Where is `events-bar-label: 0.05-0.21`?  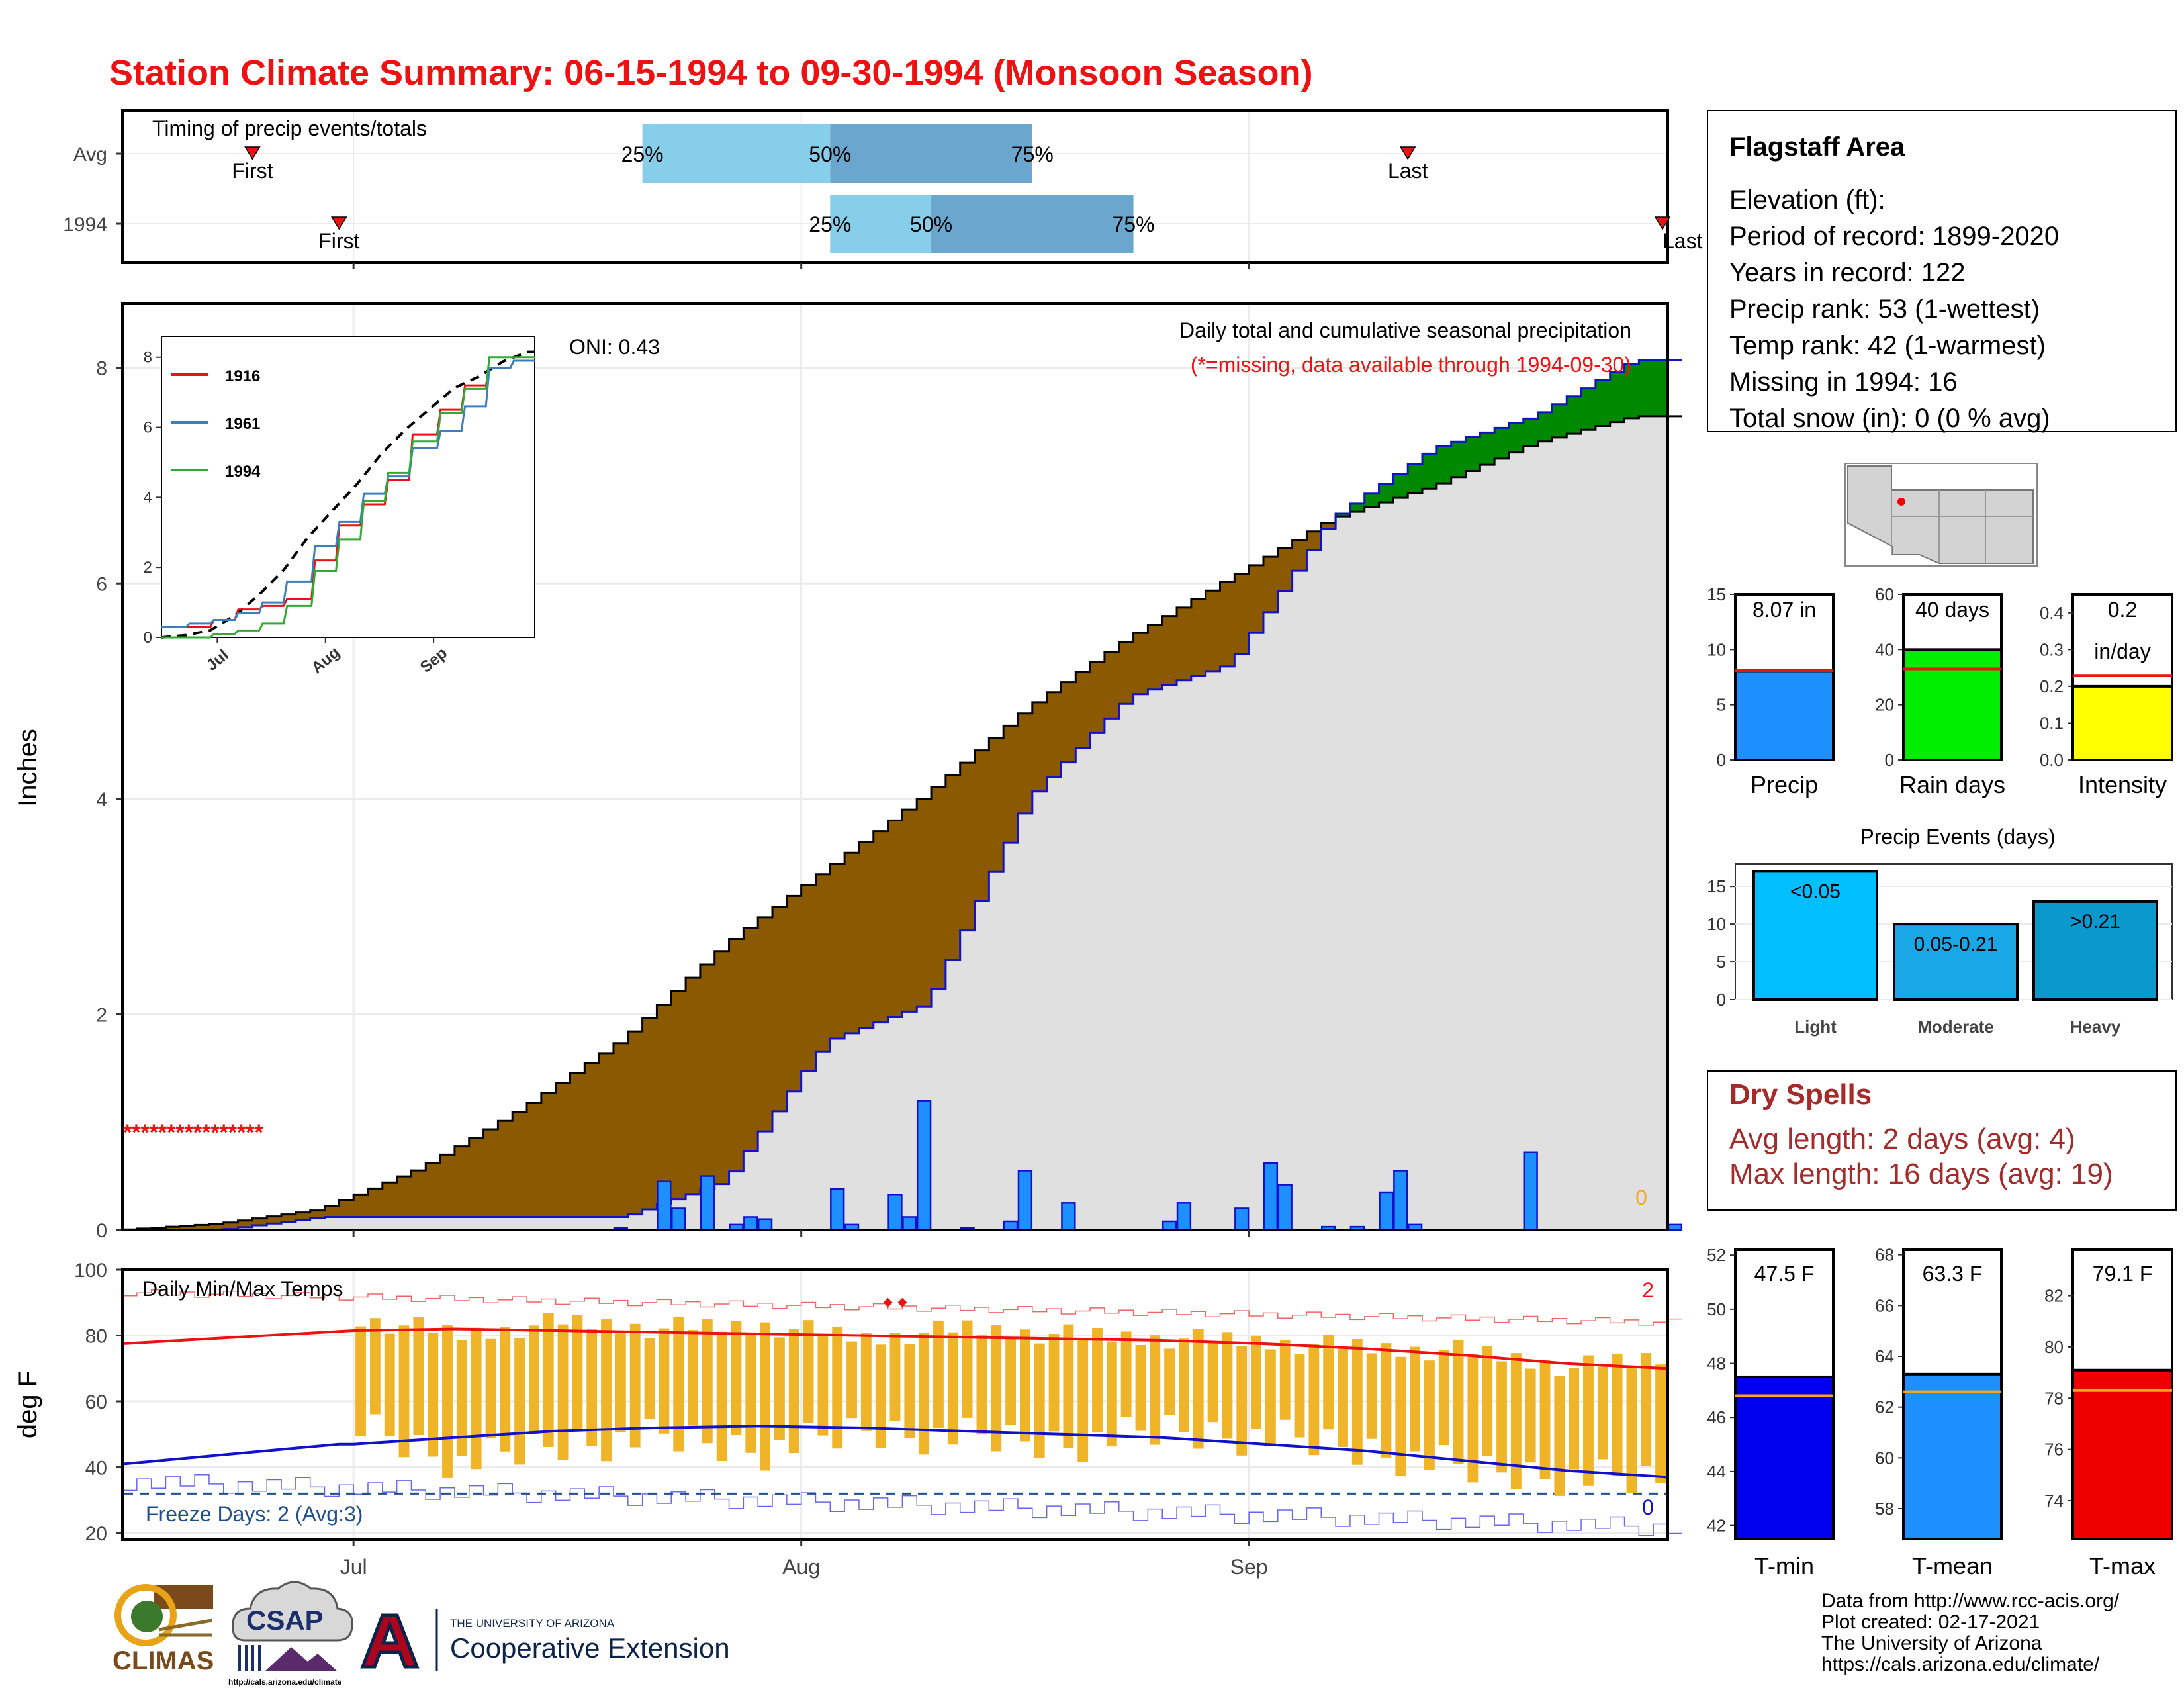 events-bar-label: 0.05-0.21 is located at coordinates (1956, 944).